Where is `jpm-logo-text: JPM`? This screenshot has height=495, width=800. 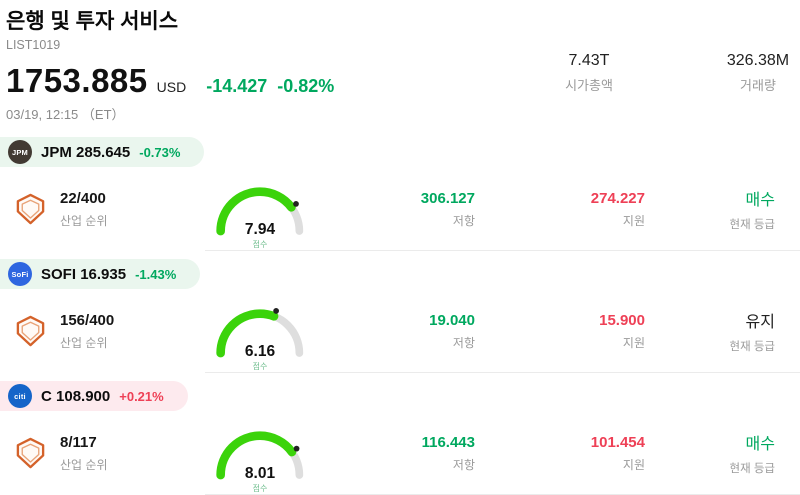 jpm-logo-text: JPM is located at coordinates (20, 152).